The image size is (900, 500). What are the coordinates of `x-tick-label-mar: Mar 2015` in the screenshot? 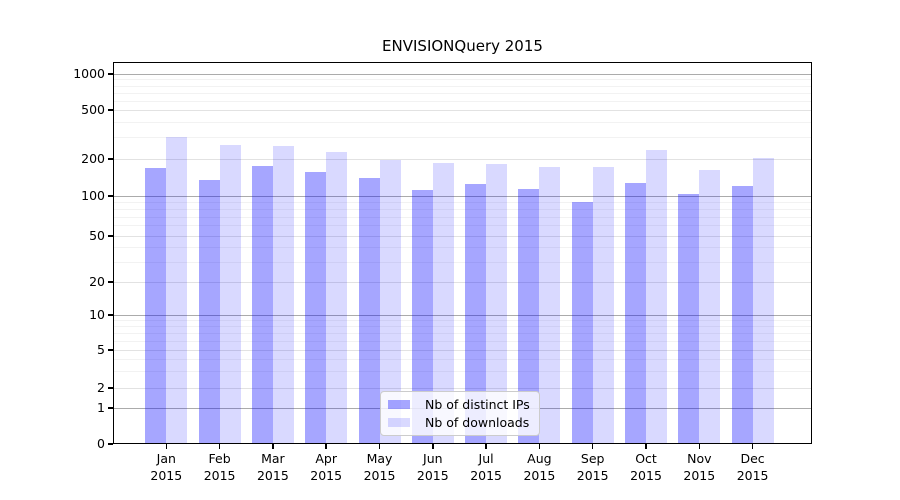 It's located at (273, 467).